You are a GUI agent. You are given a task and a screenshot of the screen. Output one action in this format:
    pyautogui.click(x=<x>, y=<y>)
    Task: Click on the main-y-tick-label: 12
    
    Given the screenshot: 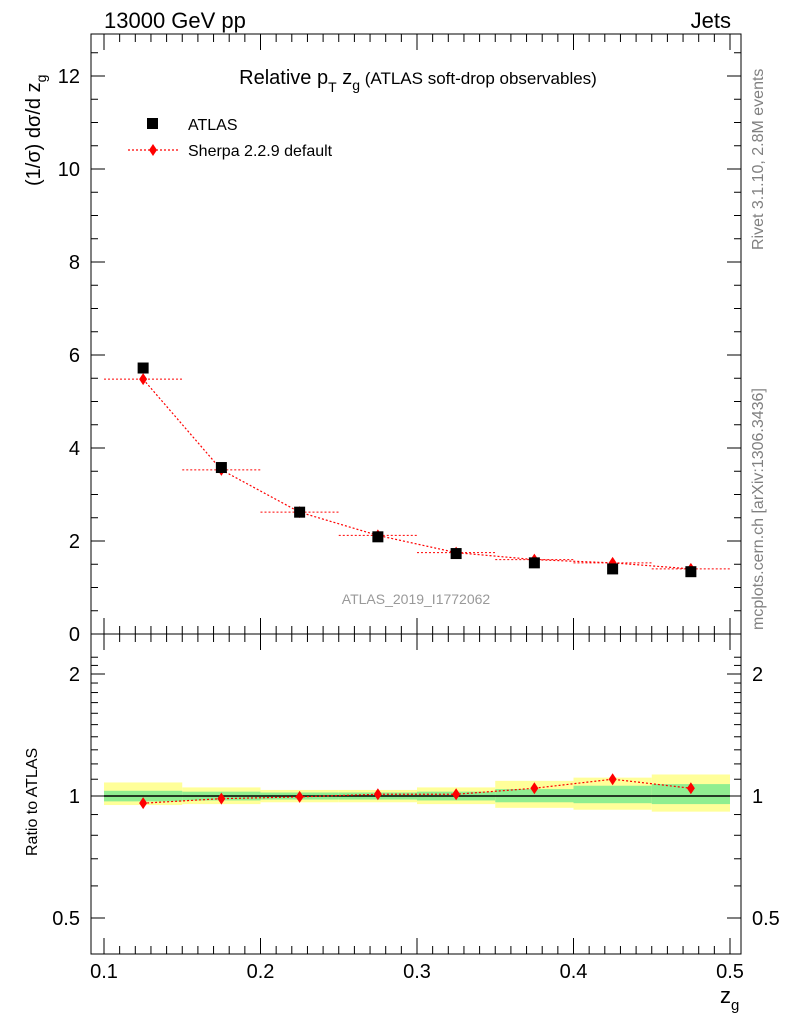 What is the action you would take?
    pyautogui.click(x=69, y=77)
    